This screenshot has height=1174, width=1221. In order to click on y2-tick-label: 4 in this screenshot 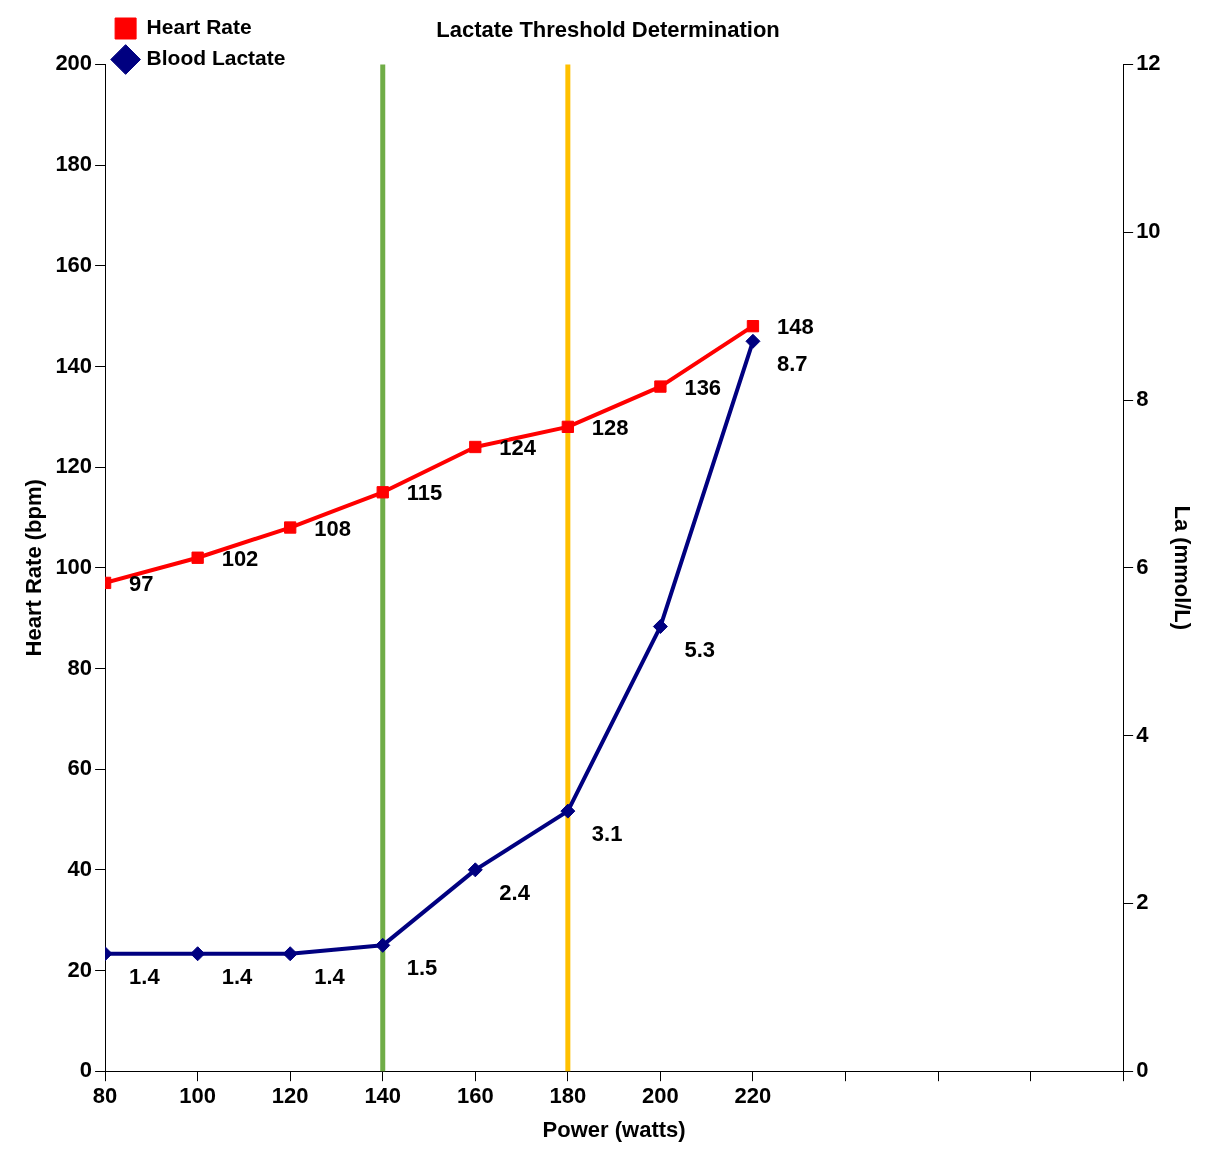, I will do `click(1143, 734)`.